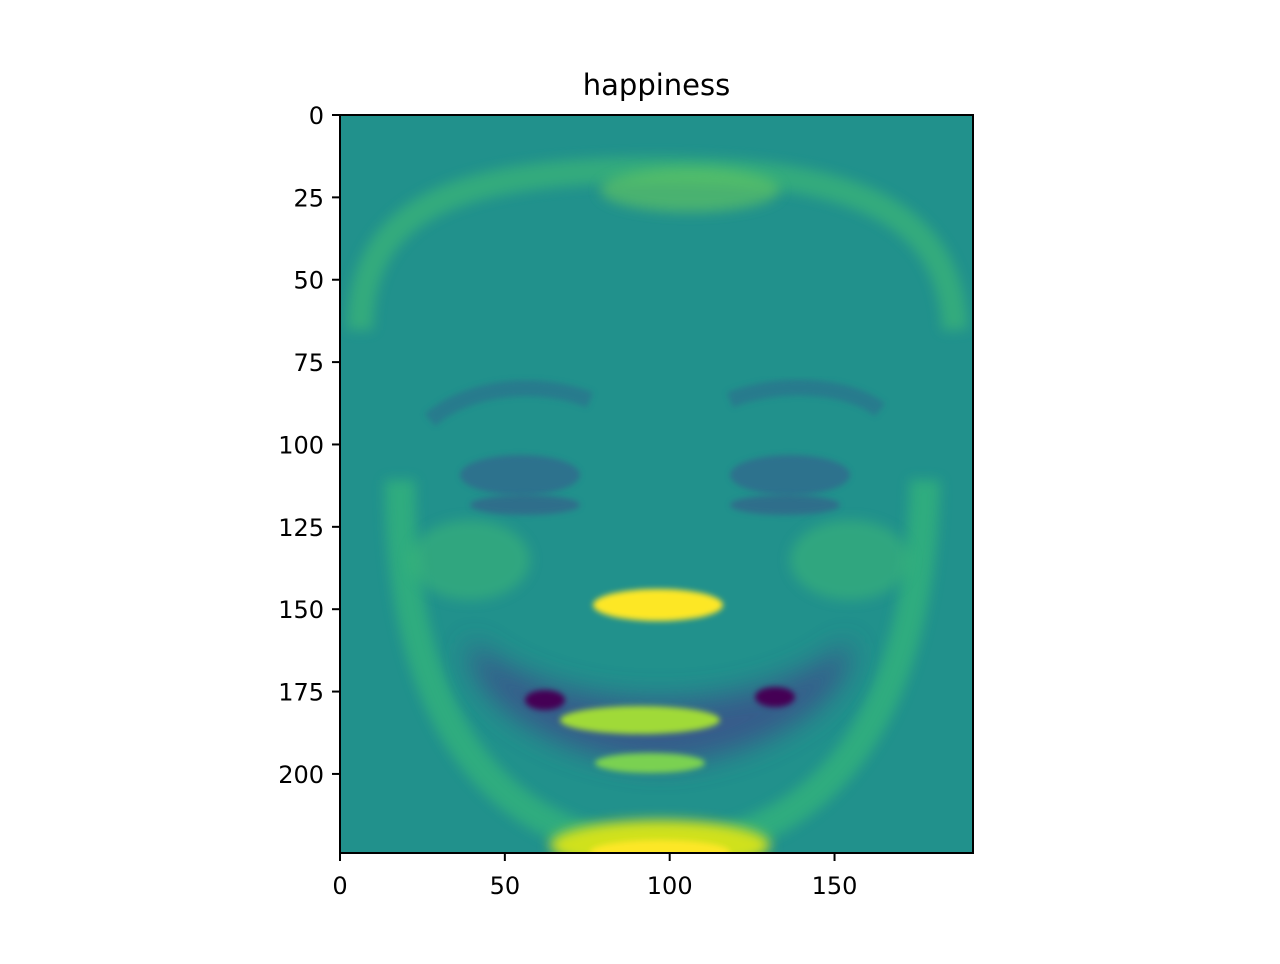  What do you see at coordinates (301, 445) in the screenshot?
I see `y-tick-label: 100` at bounding box center [301, 445].